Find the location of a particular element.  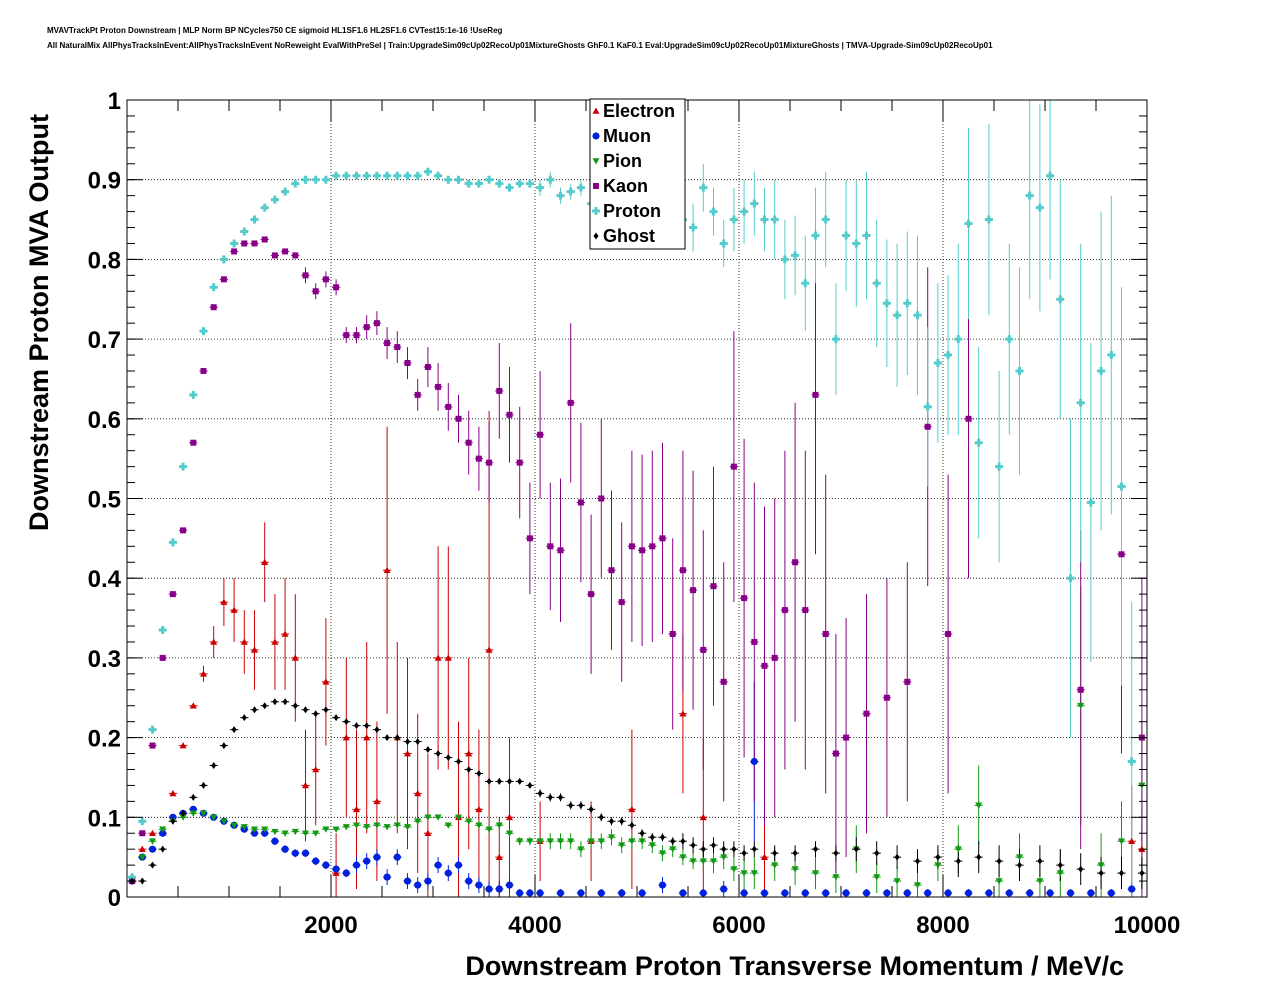

y-tick-label: 0.6 is located at coordinates (104, 420).